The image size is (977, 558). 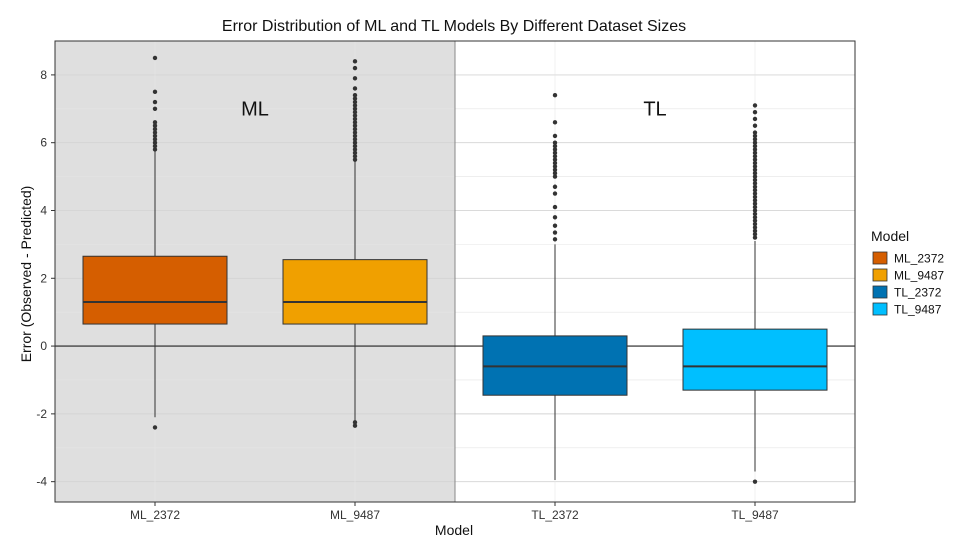 I want to click on panel-label: ML, so click(x=255, y=110).